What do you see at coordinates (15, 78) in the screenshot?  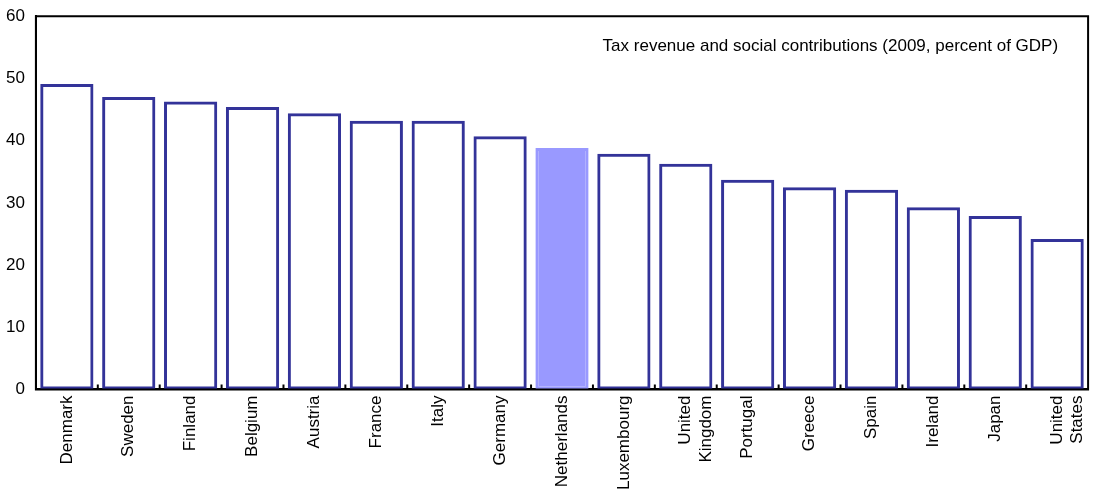 I see `y-tick-label: 50` at bounding box center [15, 78].